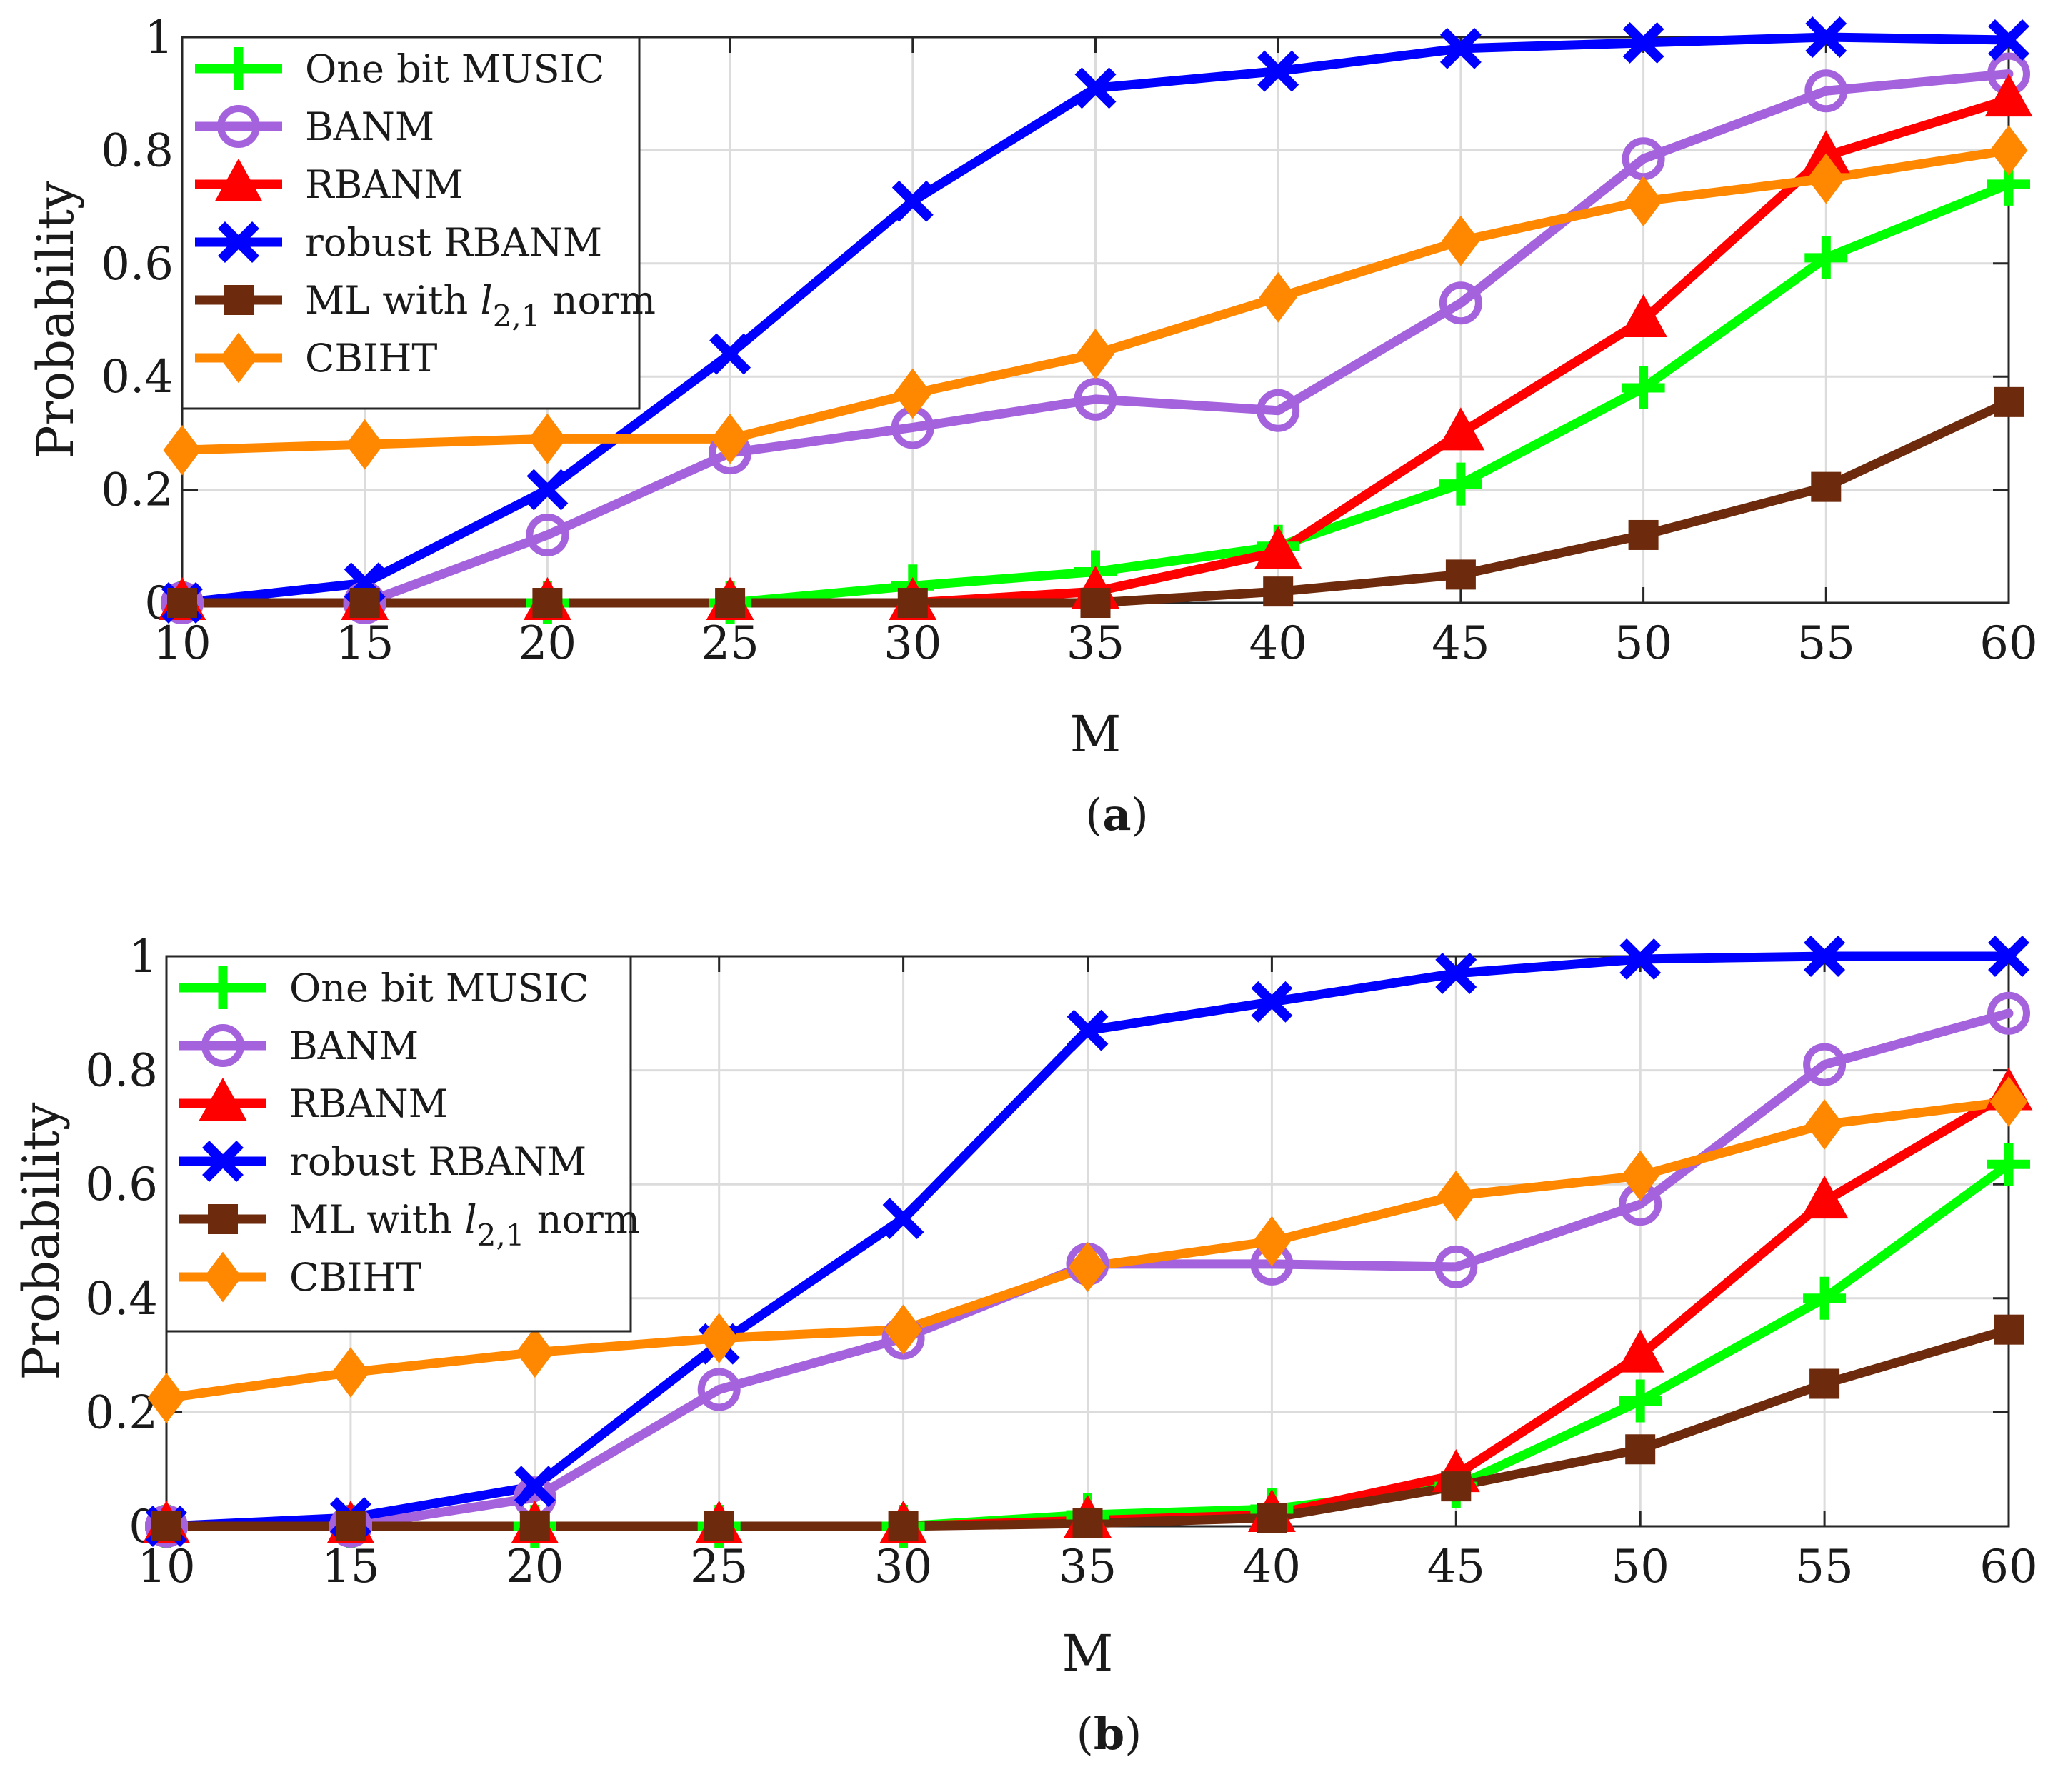 The image size is (2053, 1792). Describe the element at coordinates (730, 603) in the screenshot. I see `data-point-s4-p3` at that location.